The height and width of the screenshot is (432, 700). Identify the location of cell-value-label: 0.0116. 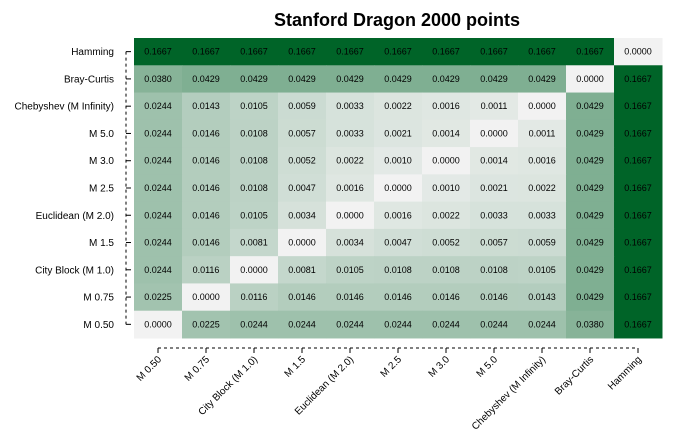
(206, 270).